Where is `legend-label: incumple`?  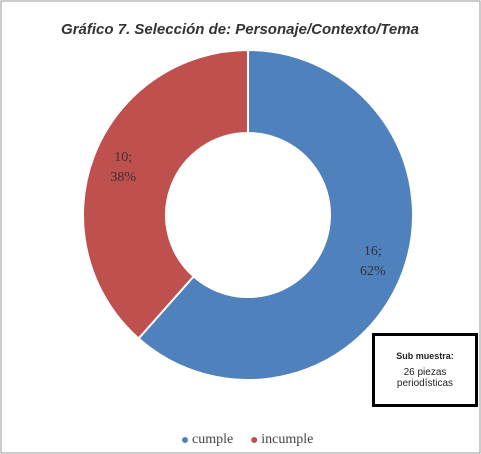 legend-label: incumple is located at coordinates (287, 439).